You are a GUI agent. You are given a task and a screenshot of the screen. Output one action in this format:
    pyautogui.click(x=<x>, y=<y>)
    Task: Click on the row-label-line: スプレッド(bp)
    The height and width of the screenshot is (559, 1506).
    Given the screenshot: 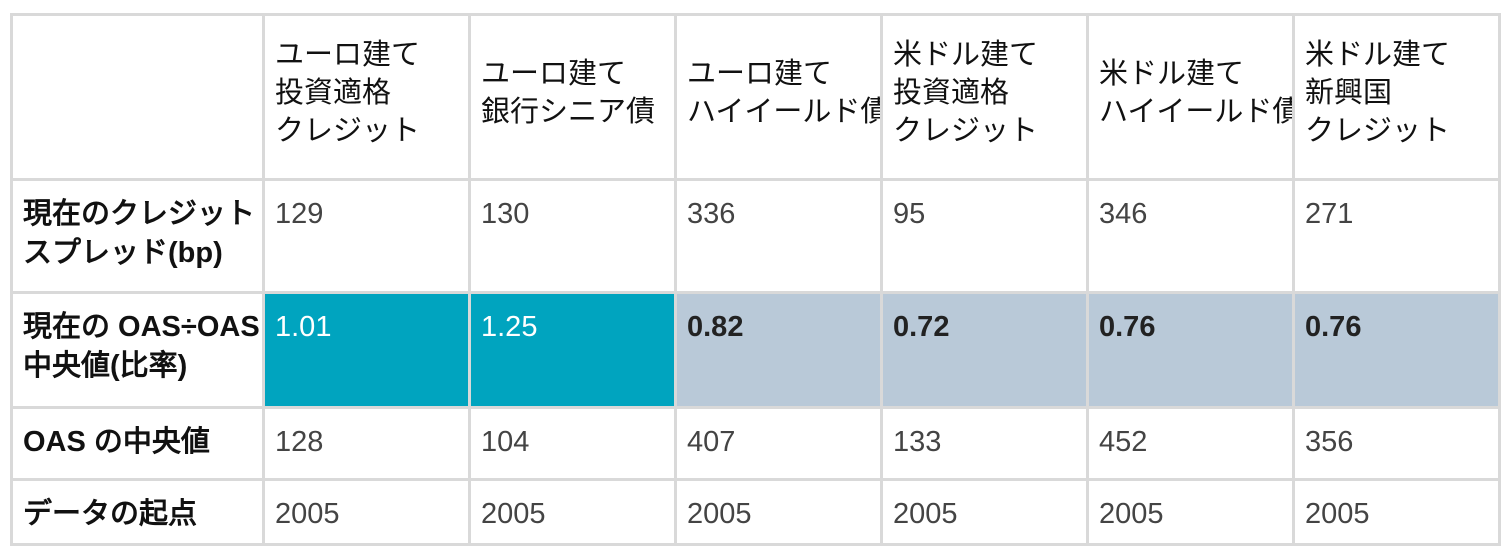 What is the action you would take?
    pyautogui.click(x=123, y=253)
    